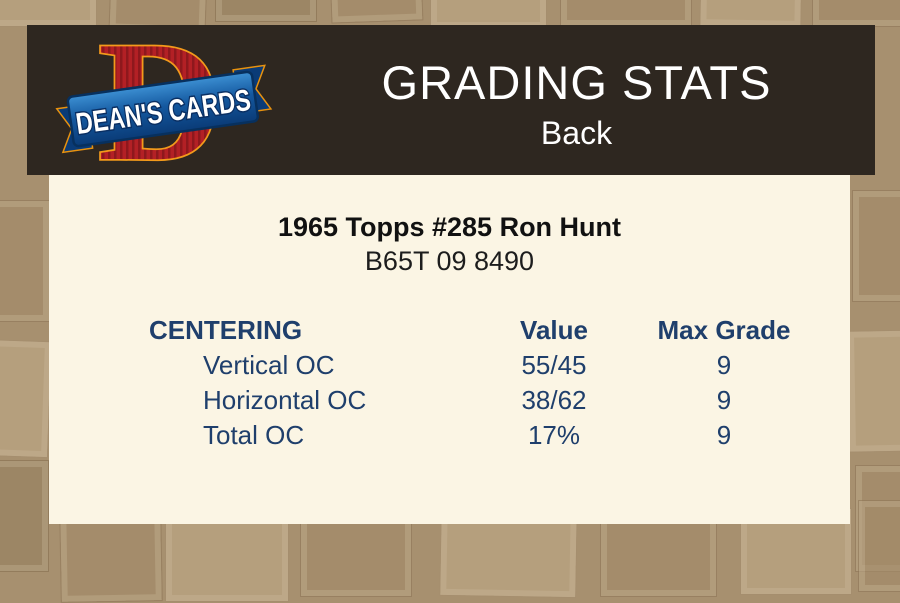  Describe the element at coordinates (479, 365) in the screenshot. I see `table-row: Vertical OC 55/45 9` at that location.